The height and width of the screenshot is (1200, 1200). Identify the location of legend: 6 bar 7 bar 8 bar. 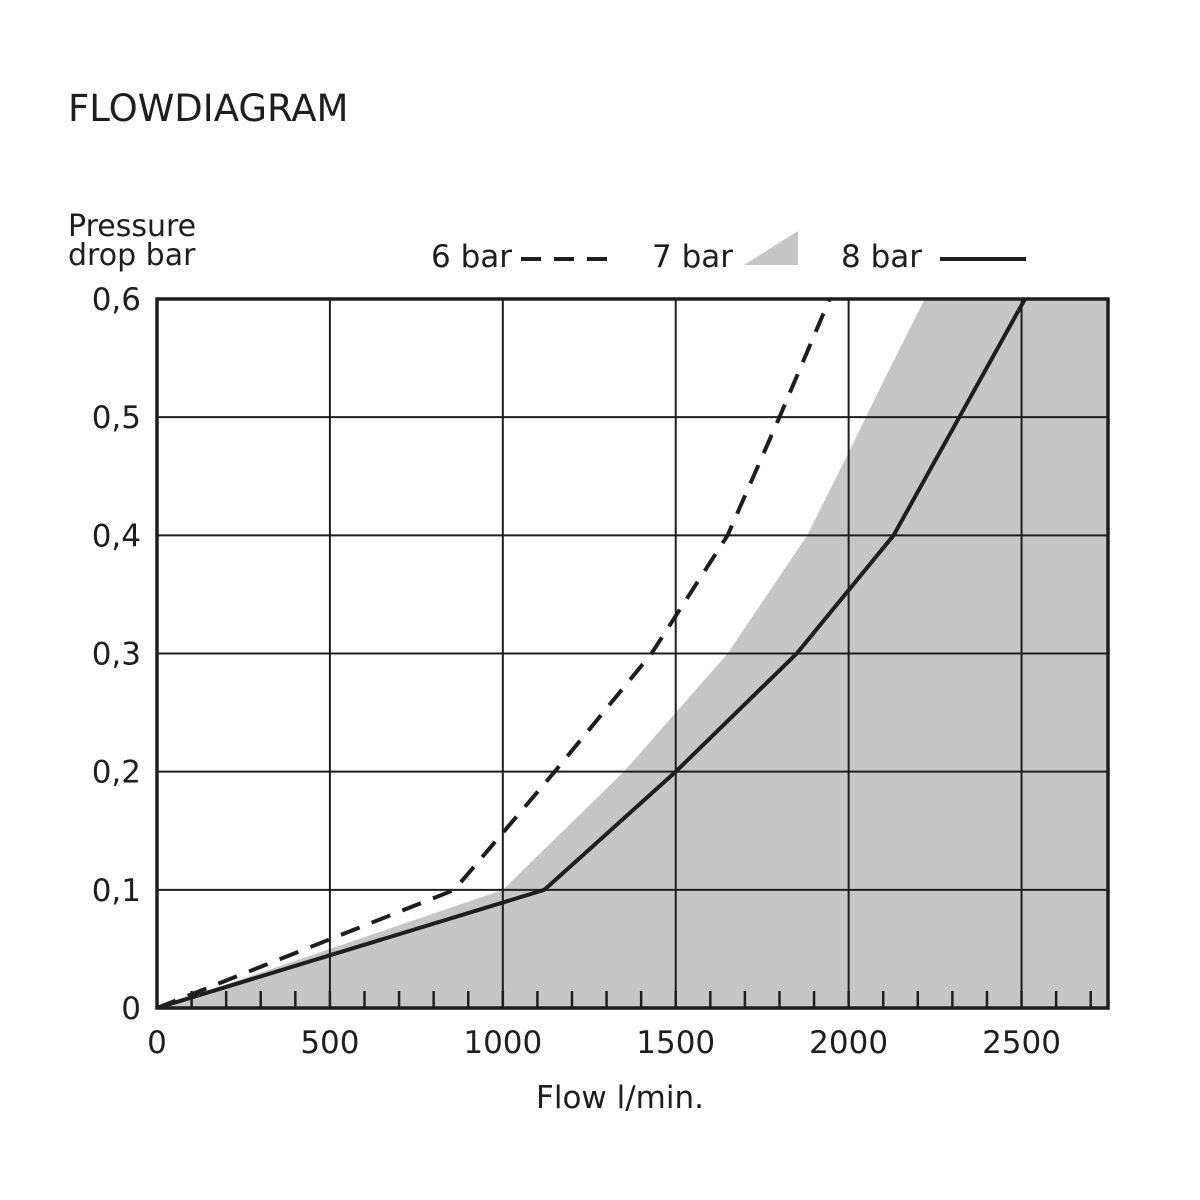
(728, 253).